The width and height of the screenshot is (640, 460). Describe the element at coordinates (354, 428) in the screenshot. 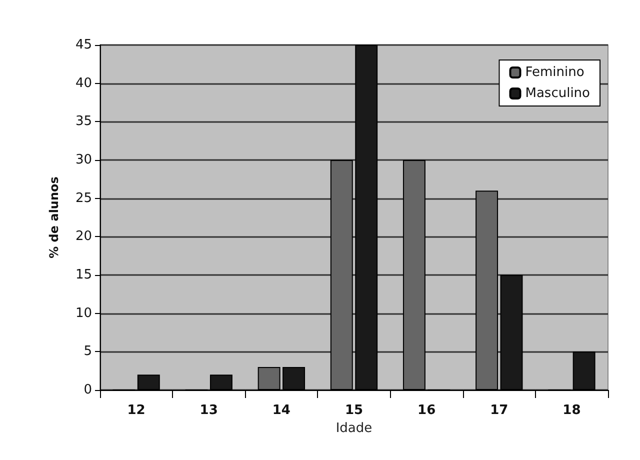

I see `x-axis-title: Idade` at that location.